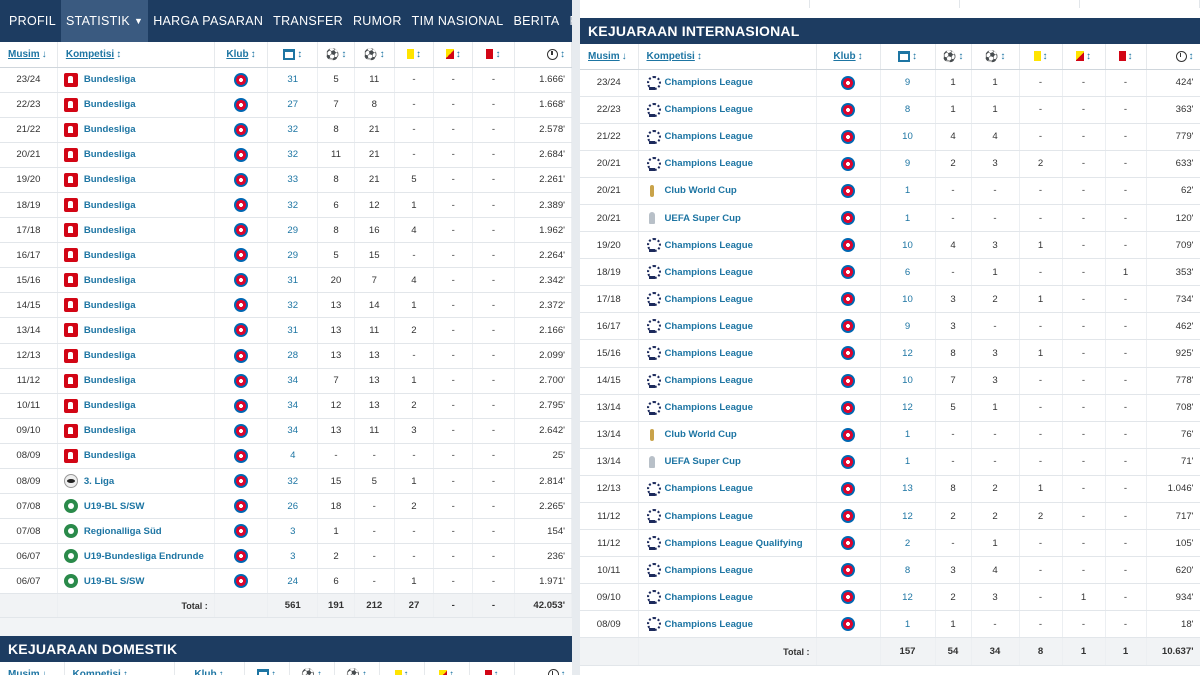 The height and width of the screenshot is (675, 1200). What do you see at coordinates (138, 481) in the screenshot?
I see `competition-link: 3. Liga` at bounding box center [138, 481].